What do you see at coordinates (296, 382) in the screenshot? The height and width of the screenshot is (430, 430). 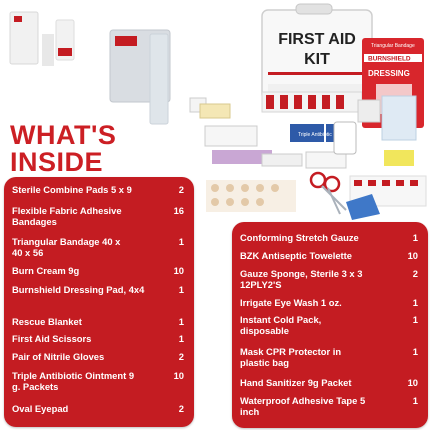 I see `item-name: Hand Sanitizer 9g Packet` at bounding box center [296, 382].